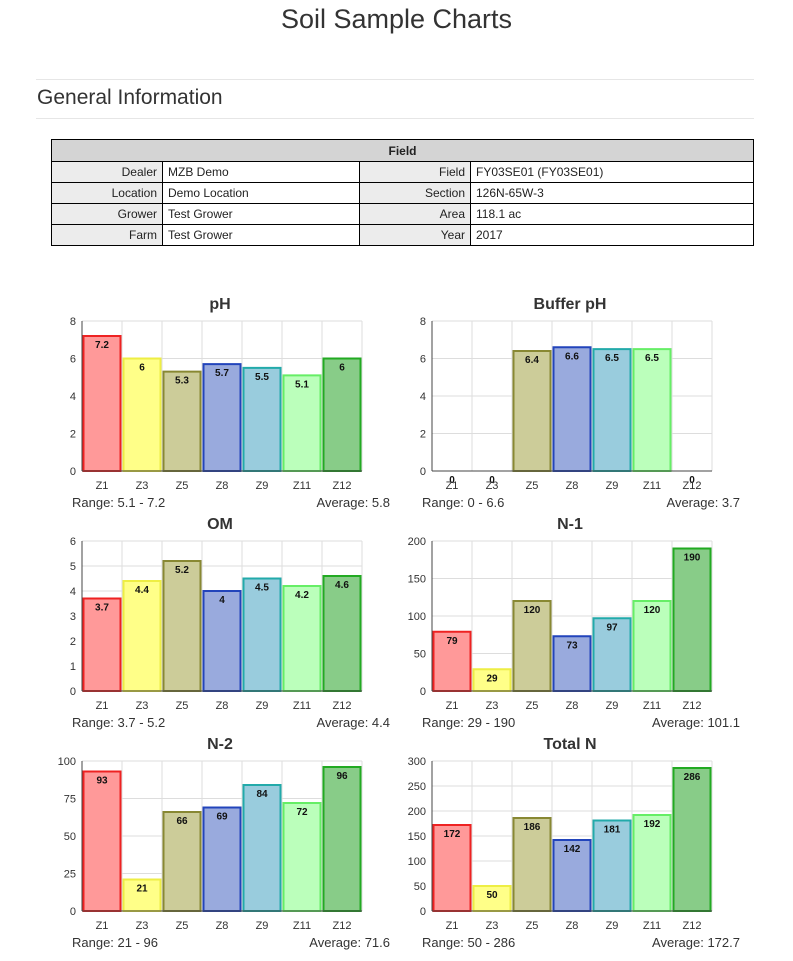  What do you see at coordinates (572, 356) in the screenshot?
I see `data-label: 6.6` at bounding box center [572, 356].